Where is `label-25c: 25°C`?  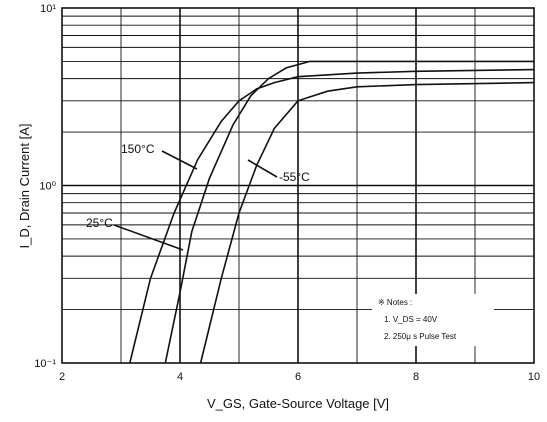
label-25c: 25°C is located at coordinates (99, 223).